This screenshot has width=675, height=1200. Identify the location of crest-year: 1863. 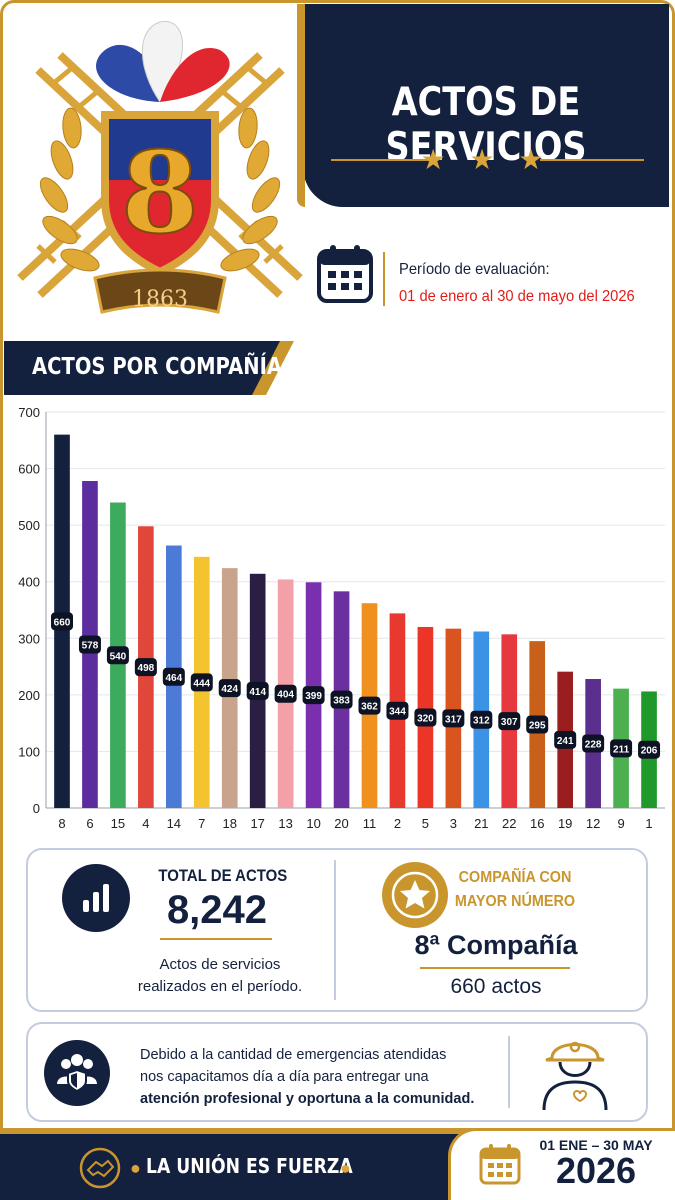
(160, 299).